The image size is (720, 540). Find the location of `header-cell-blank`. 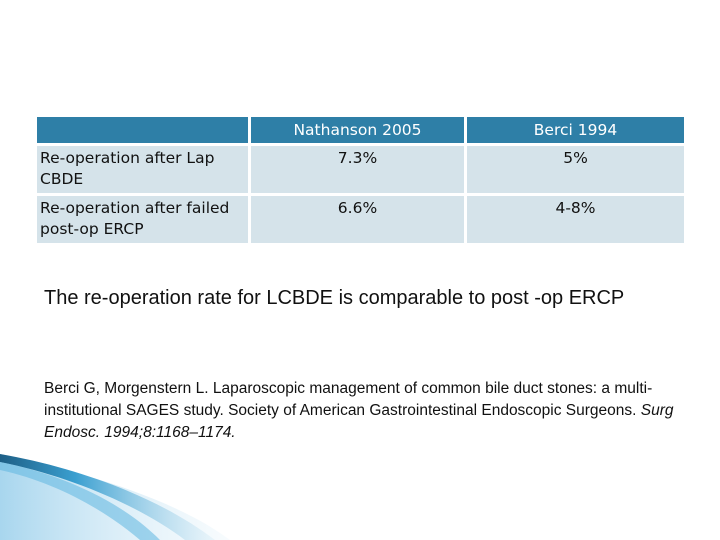

header-cell-blank is located at coordinates (144, 131).